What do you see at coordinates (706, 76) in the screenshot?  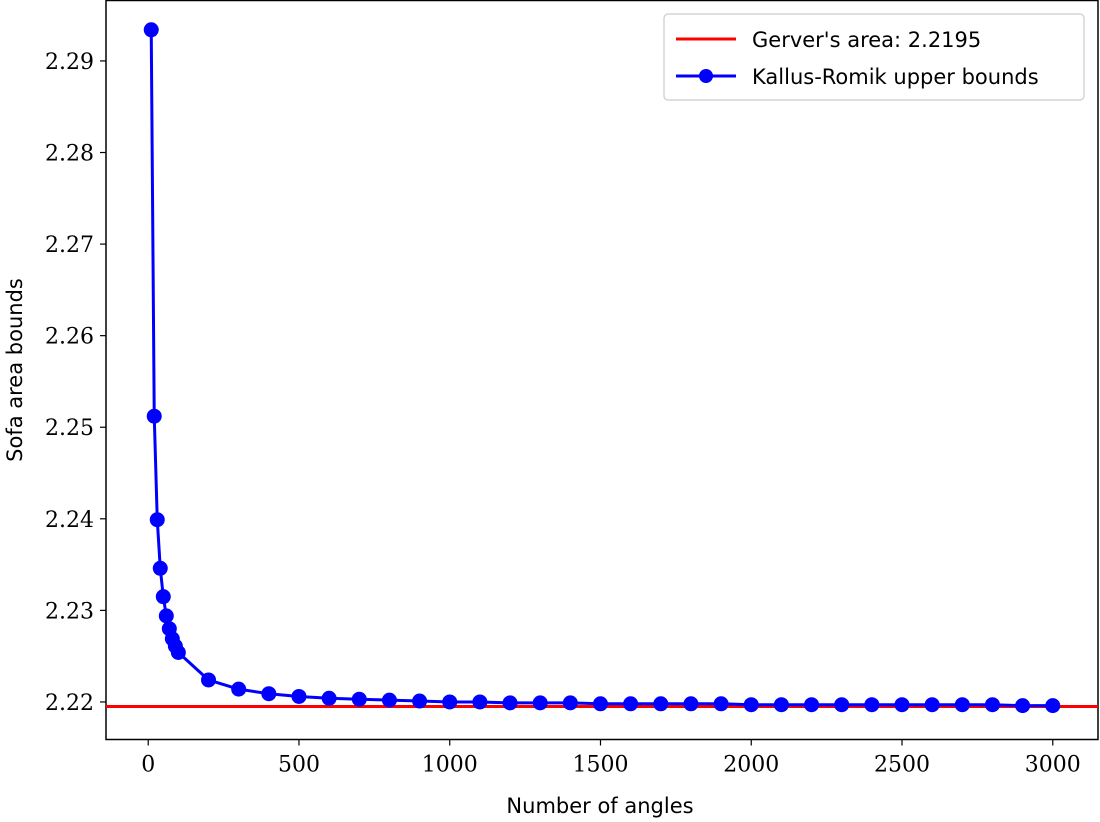 I see `legend-series-marker` at bounding box center [706, 76].